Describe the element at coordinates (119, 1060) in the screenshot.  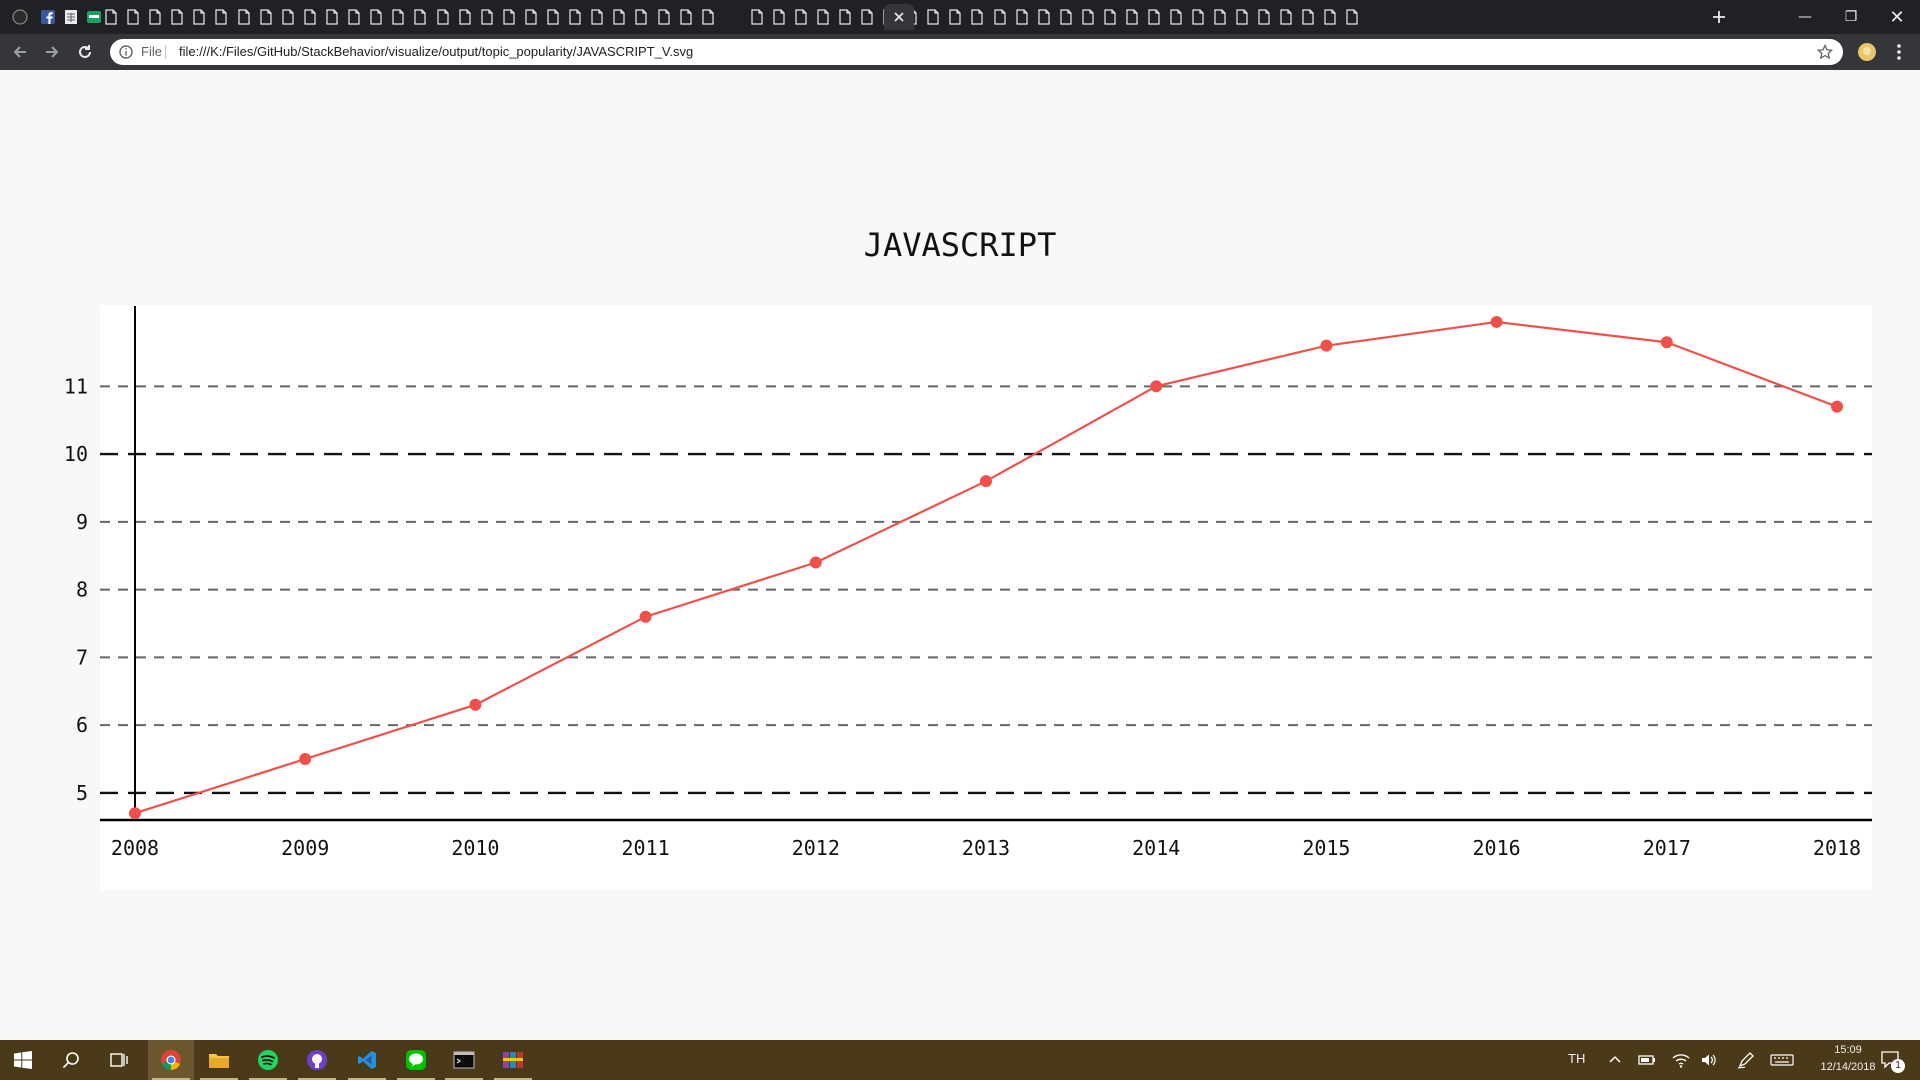
I see `task-view-button` at that location.